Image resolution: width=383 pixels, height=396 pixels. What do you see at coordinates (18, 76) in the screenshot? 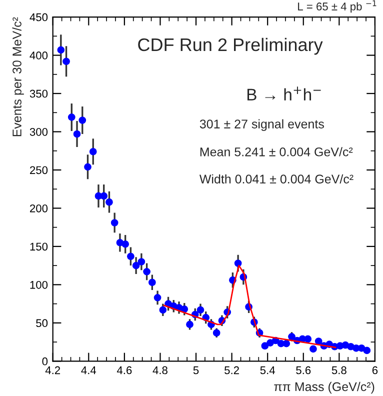
I see `y-axis-title: Events per 30 MeV/c²` at bounding box center [18, 76].